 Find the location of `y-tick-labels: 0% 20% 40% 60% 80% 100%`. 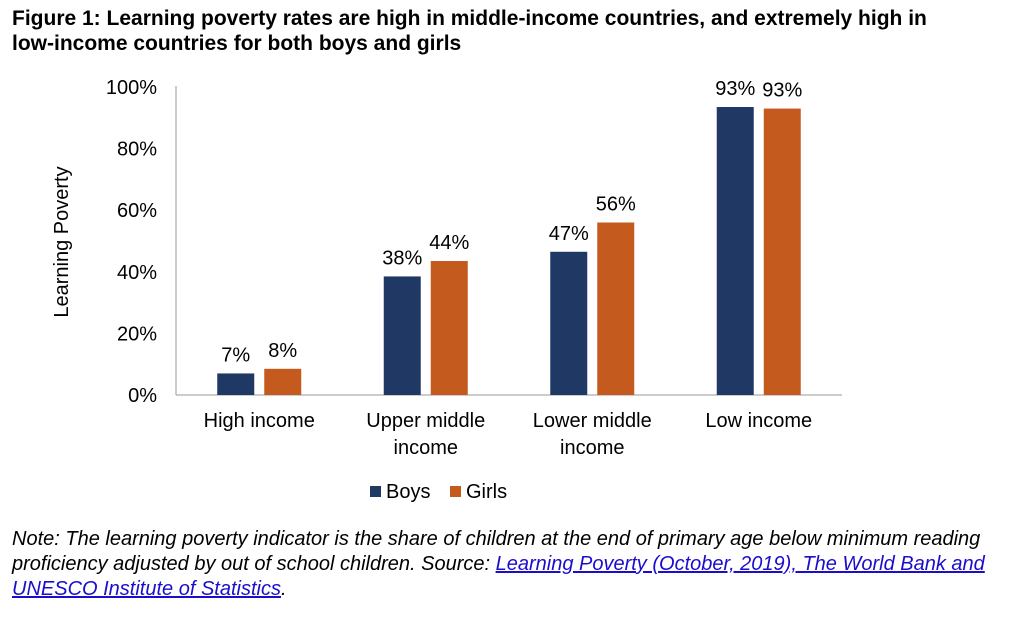

y-tick-labels: 0% 20% 40% 60% 80% 100% is located at coordinates (131, 242).